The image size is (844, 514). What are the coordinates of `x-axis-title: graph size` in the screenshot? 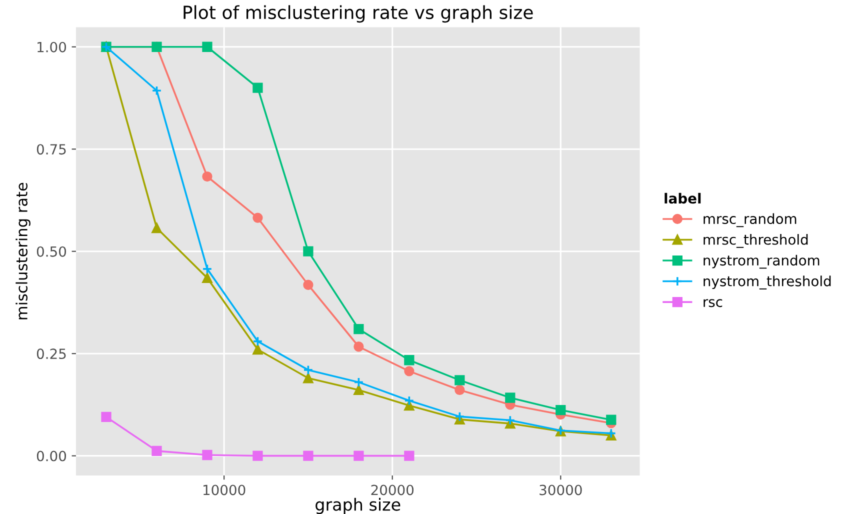 It's located at (358, 506).